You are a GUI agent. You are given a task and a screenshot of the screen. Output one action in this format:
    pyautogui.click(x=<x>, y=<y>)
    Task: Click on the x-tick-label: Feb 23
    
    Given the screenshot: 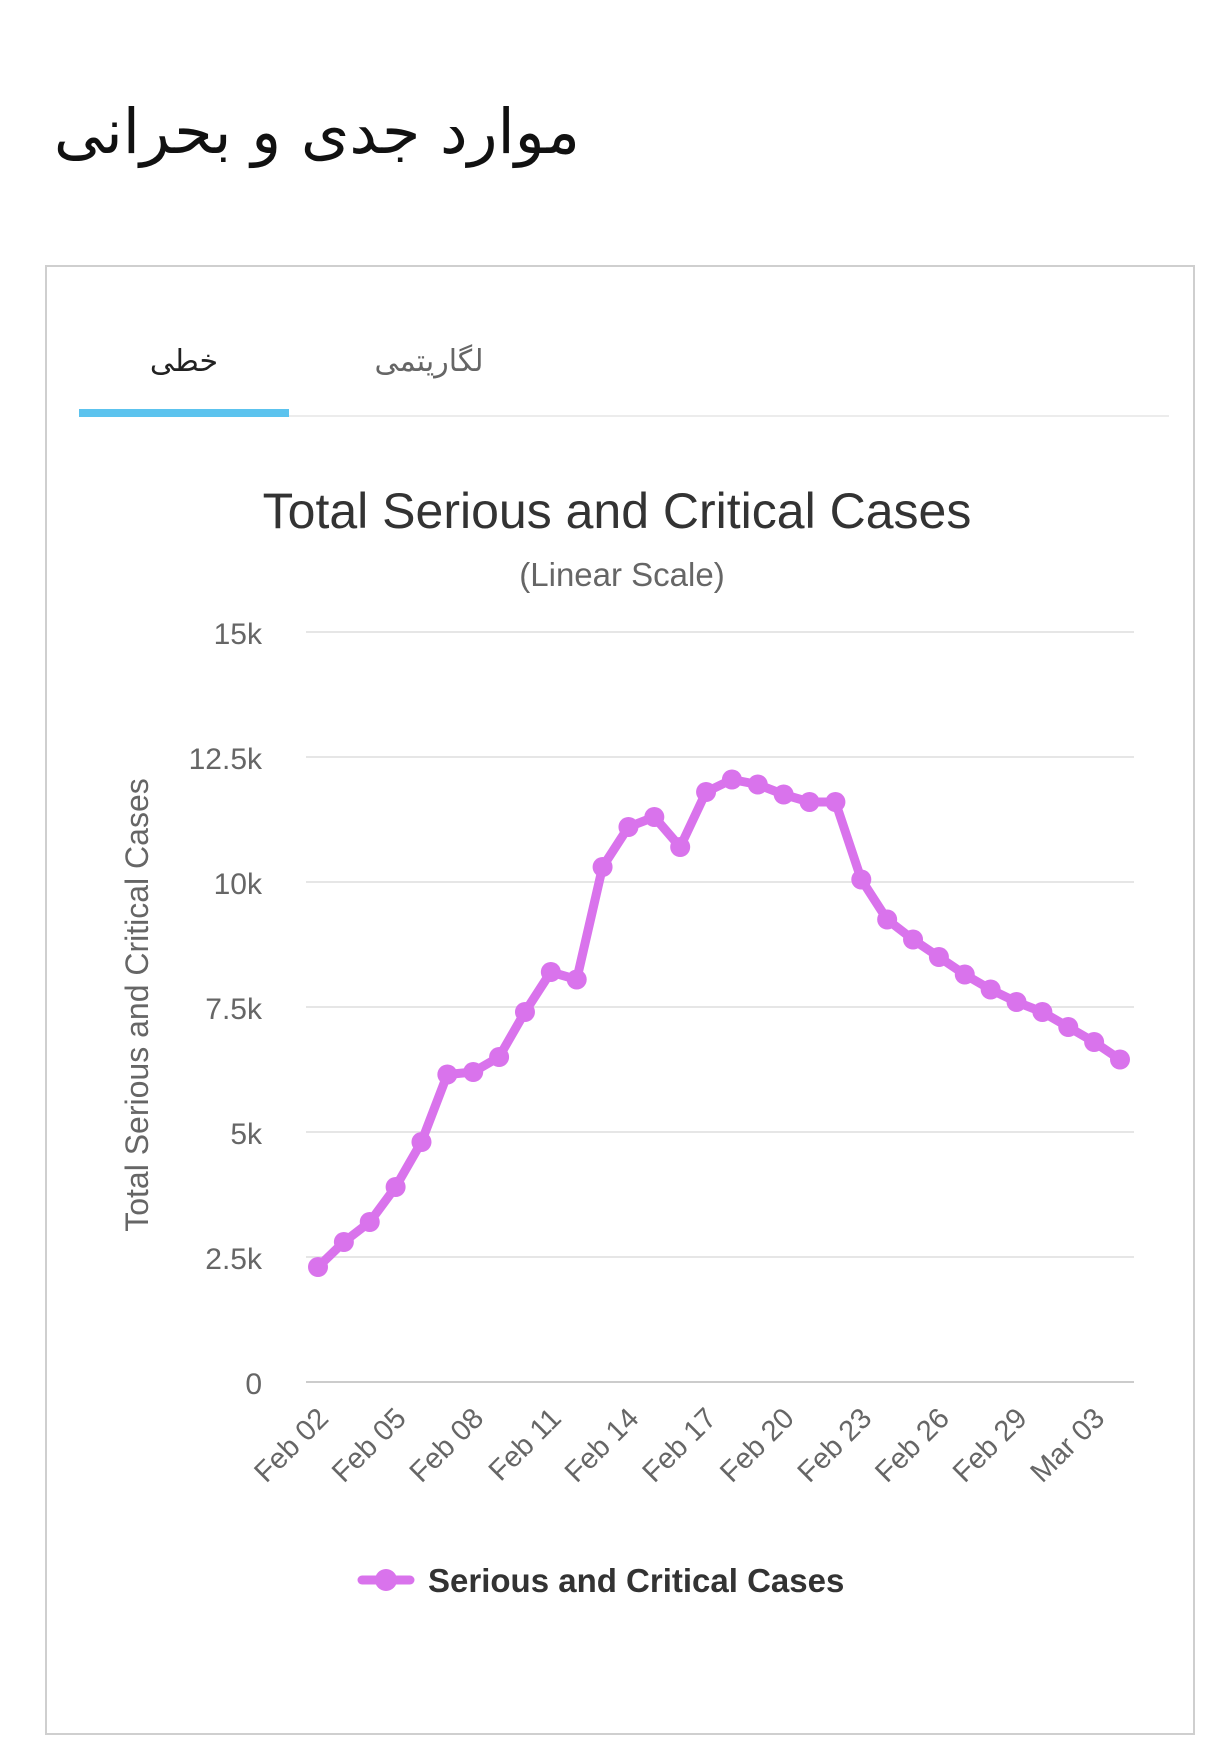 What is the action you would take?
    pyautogui.click(x=835, y=1445)
    